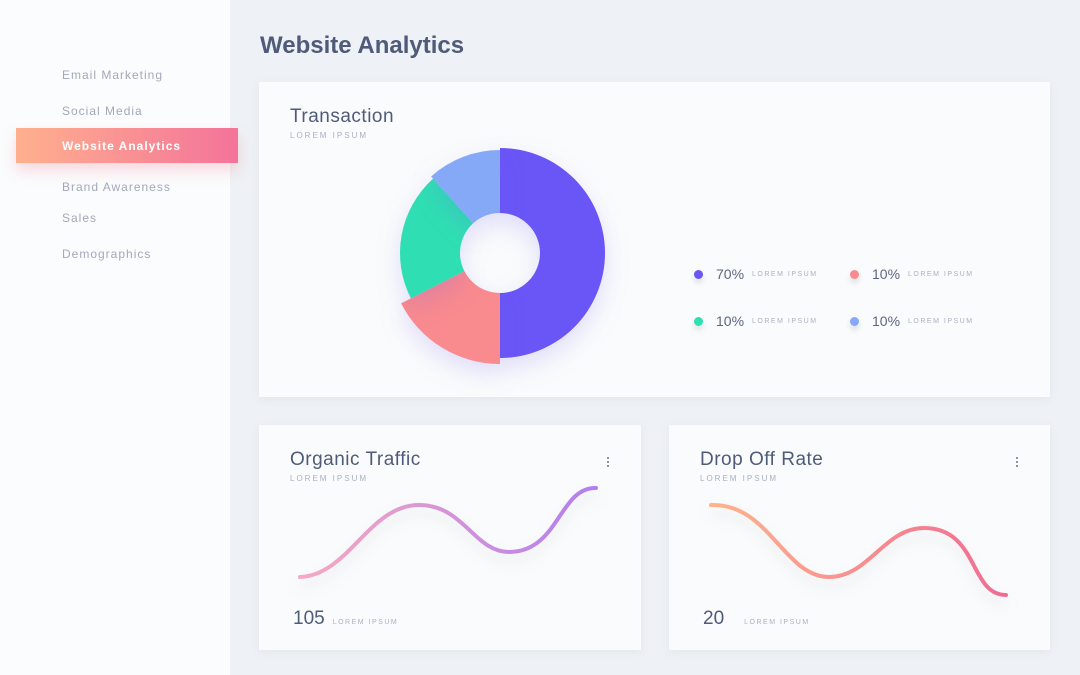  I want to click on legend-item: 70% LOREM IPSUM, so click(756, 274).